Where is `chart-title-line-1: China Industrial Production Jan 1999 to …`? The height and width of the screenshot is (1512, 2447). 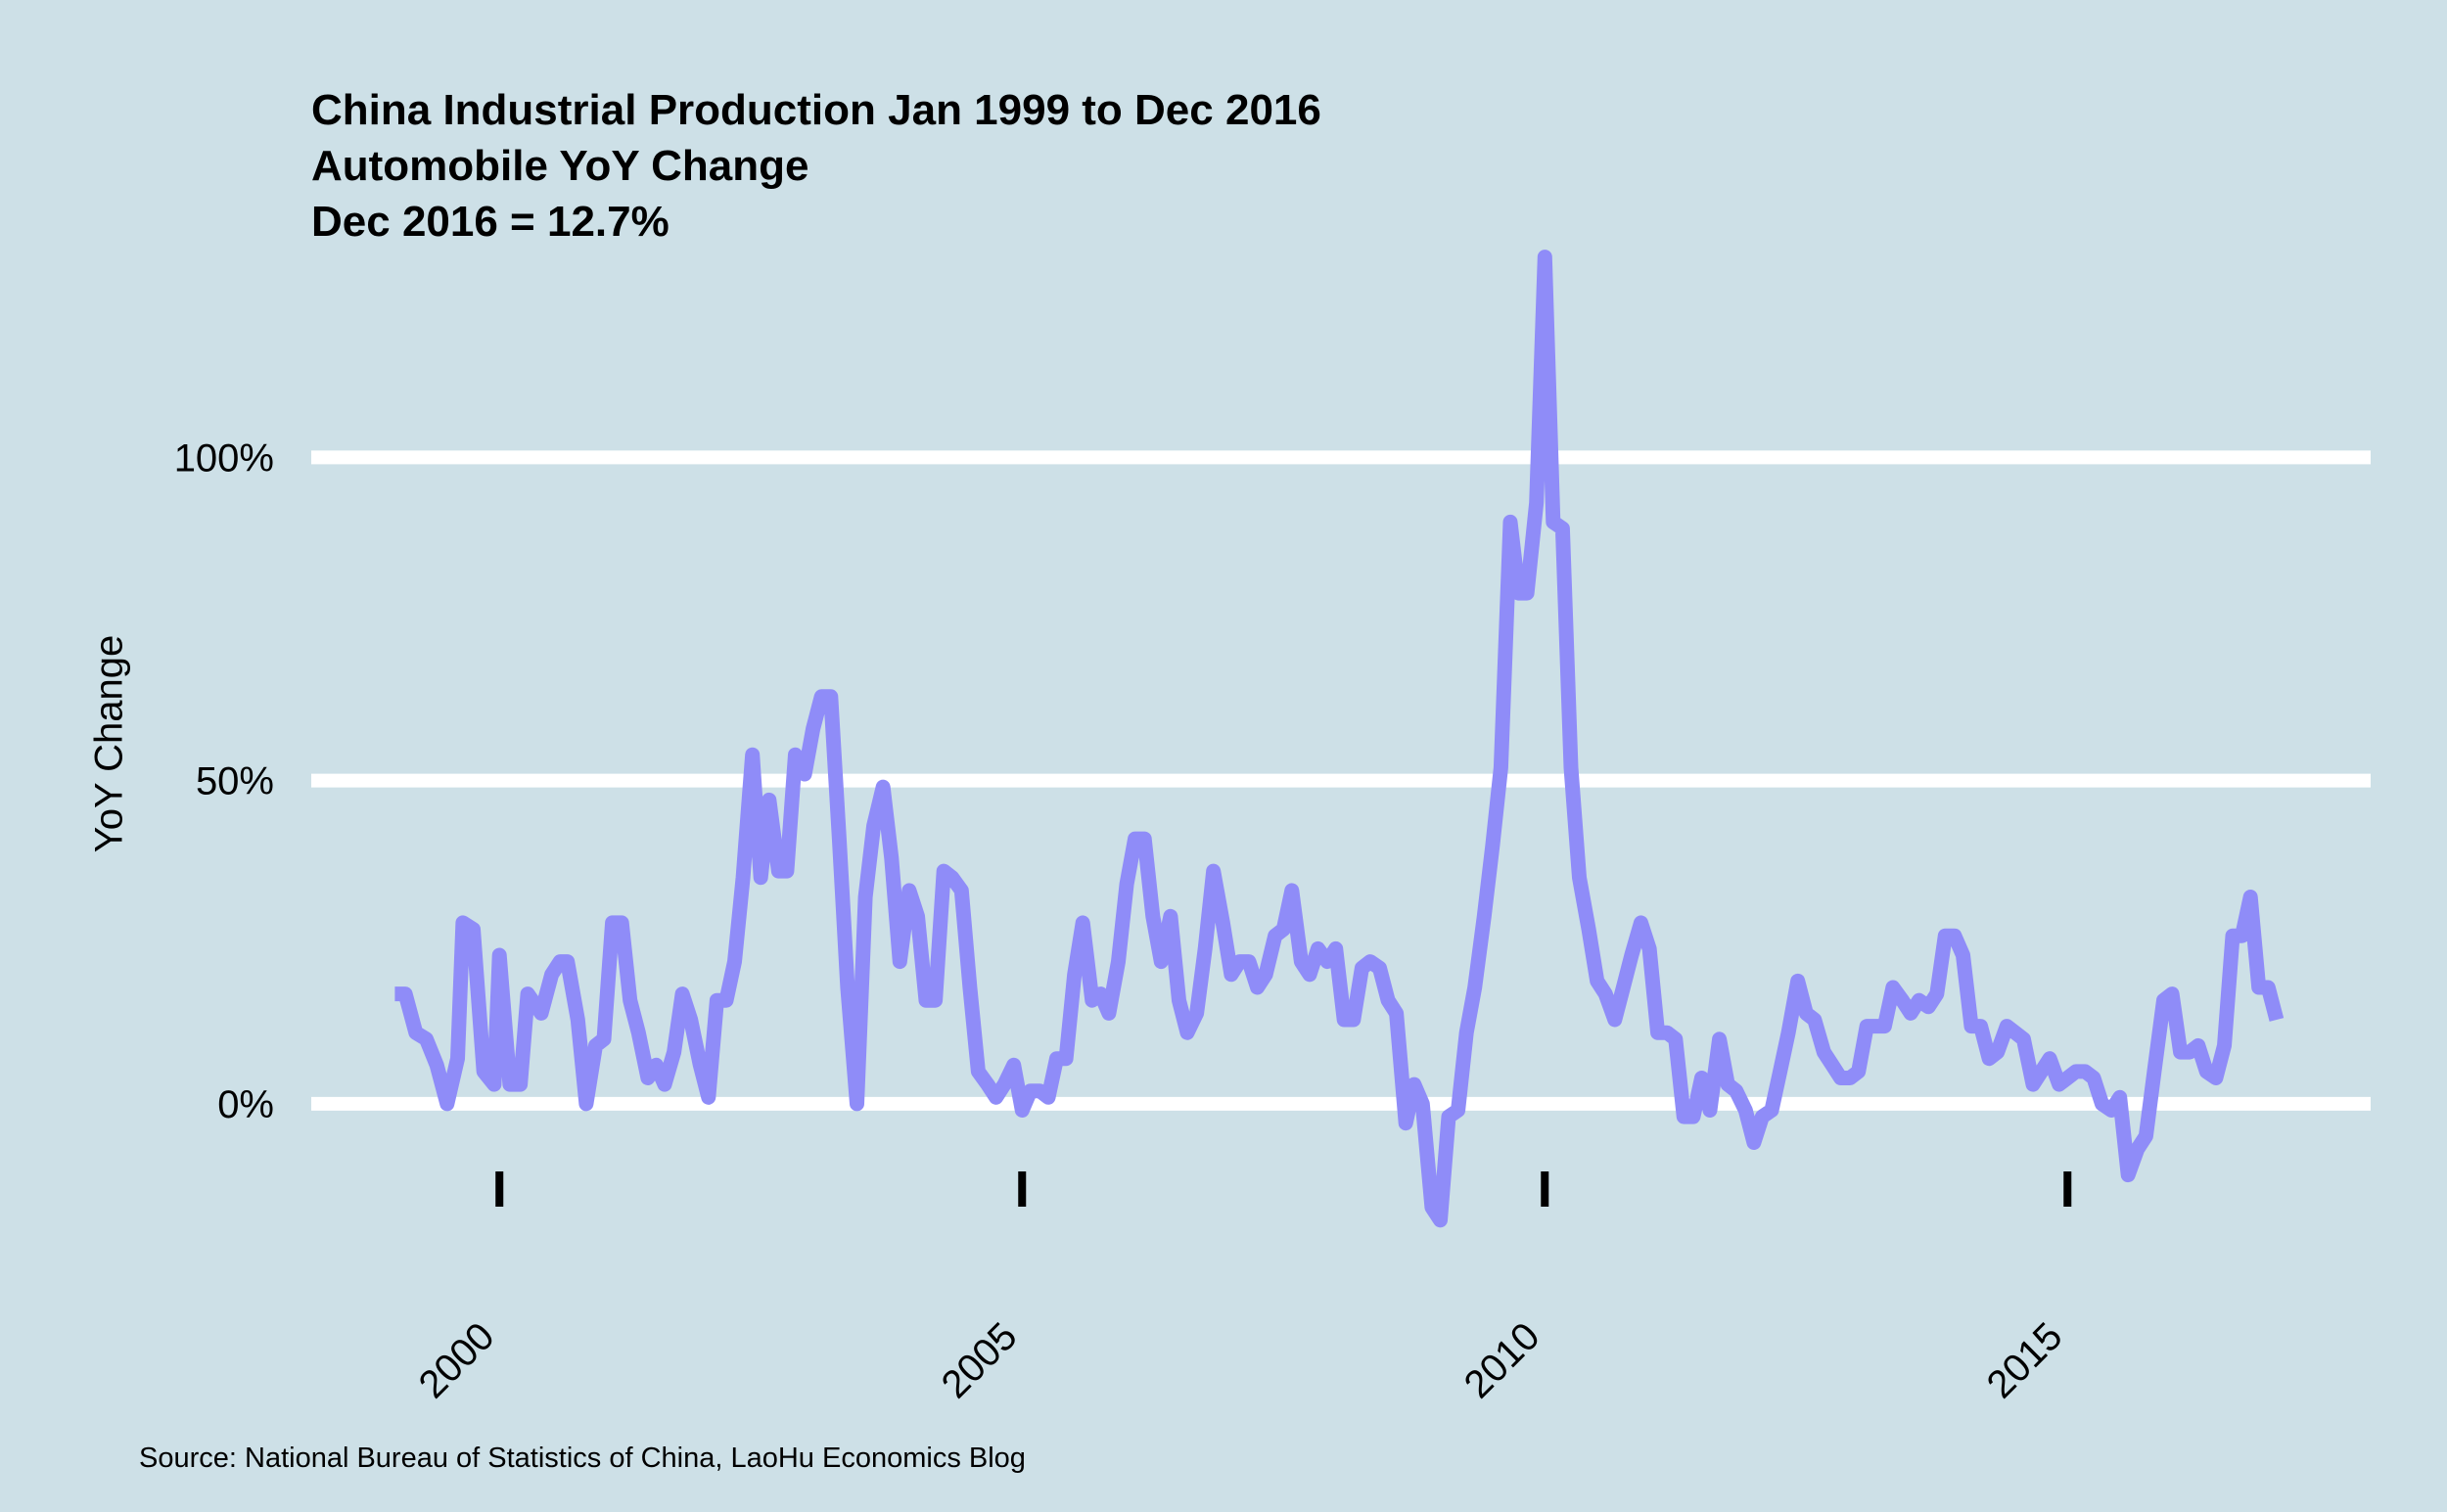
chart-title-line-1: China Industrial Production Jan 1999 to … is located at coordinates (816, 110).